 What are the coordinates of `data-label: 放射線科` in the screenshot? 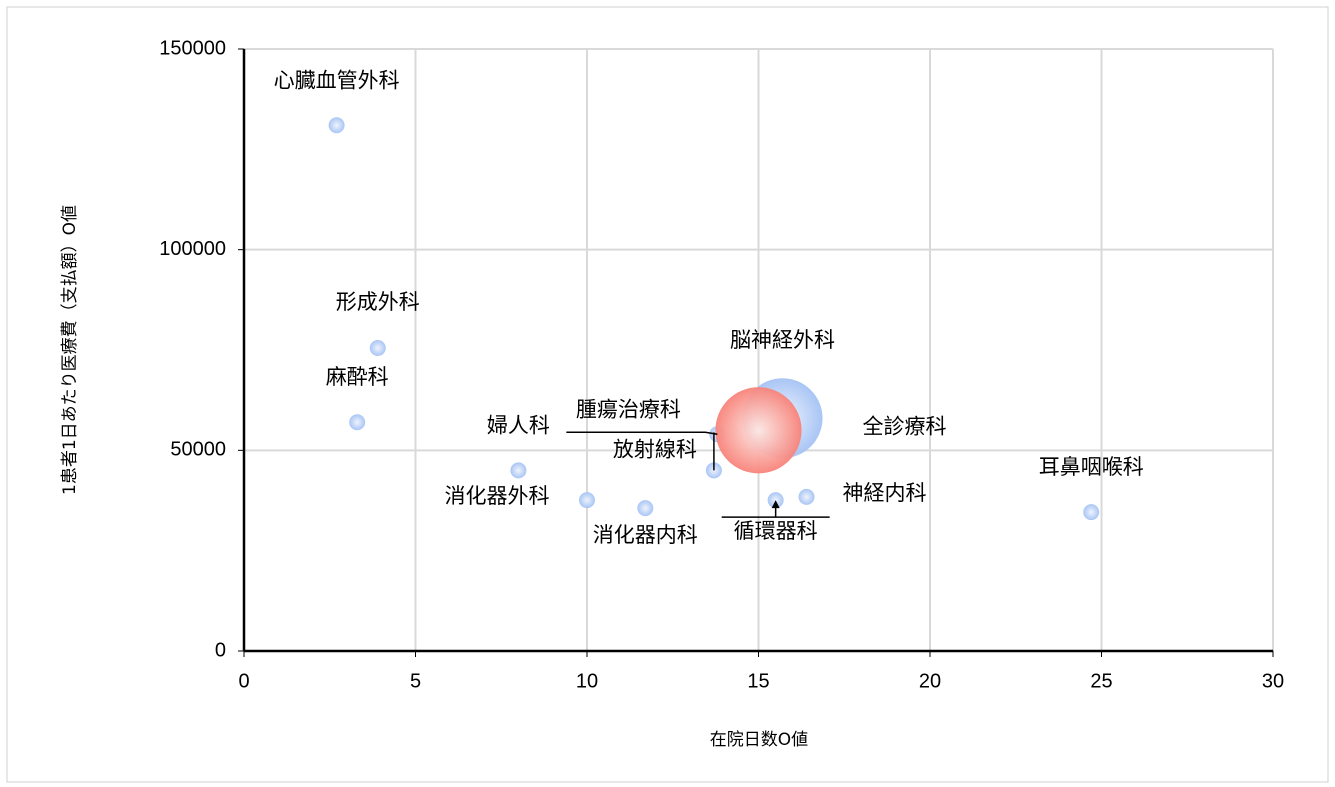 It's located at (655, 449).